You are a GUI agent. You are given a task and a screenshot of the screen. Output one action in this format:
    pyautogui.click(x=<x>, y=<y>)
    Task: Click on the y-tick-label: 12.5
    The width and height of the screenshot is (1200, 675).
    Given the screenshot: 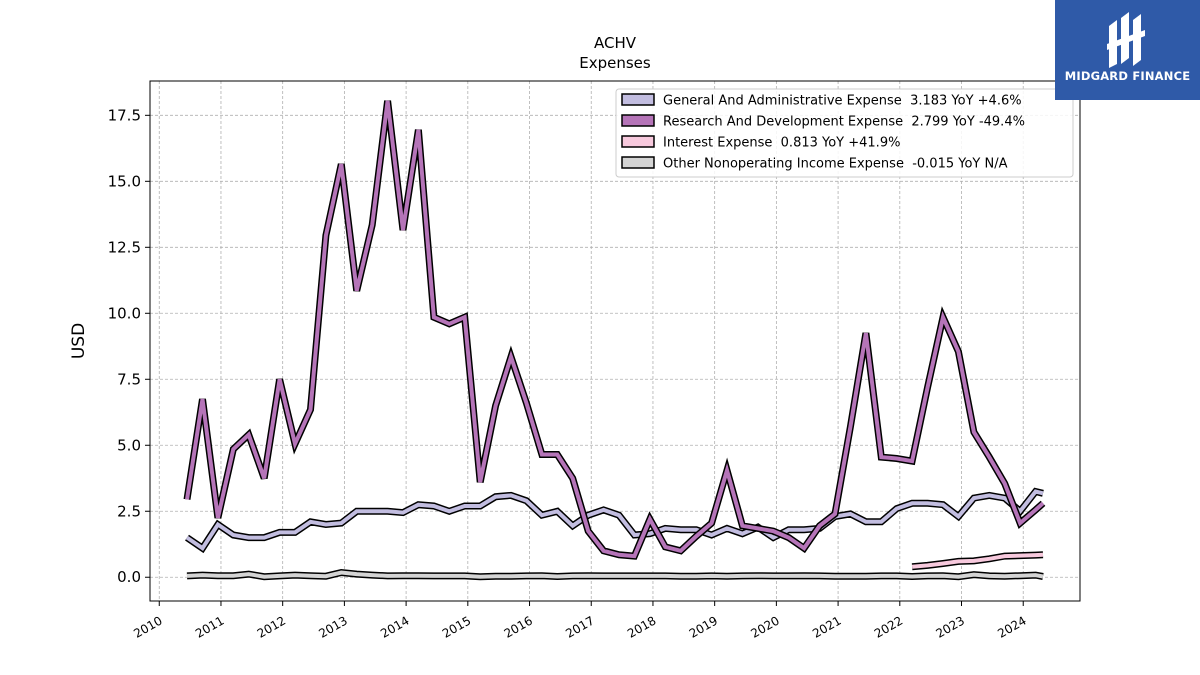 What is the action you would take?
    pyautogui.click(x=124, y=247)
    